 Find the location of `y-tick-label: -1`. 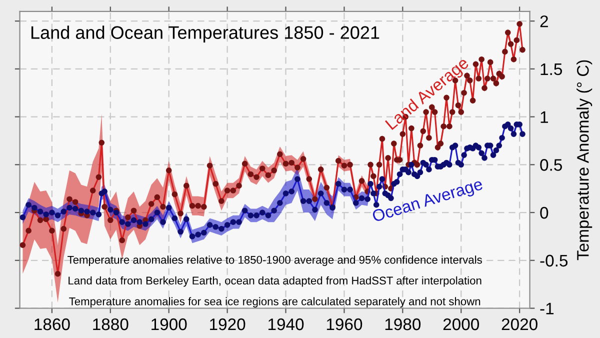

y-tick-label: -1 is located at coordinates (547, 308).